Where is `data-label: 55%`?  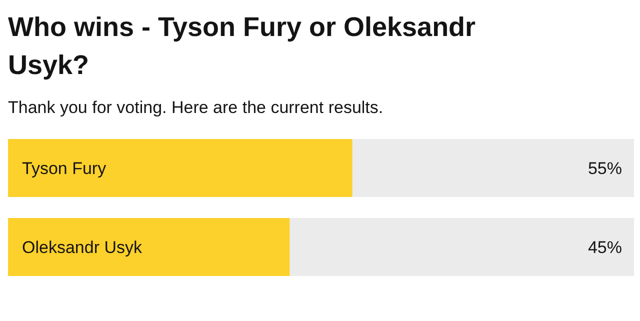 data-label: 55% is located at coordinates (605, 168).